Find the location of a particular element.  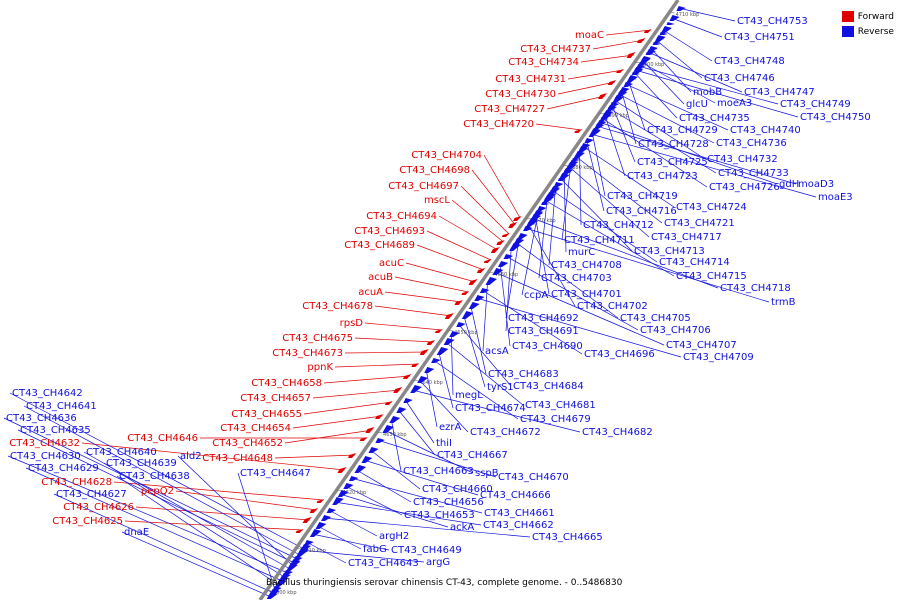

reverse-gene-label: CT43_CH4692 is located at coordinates (543, 318).